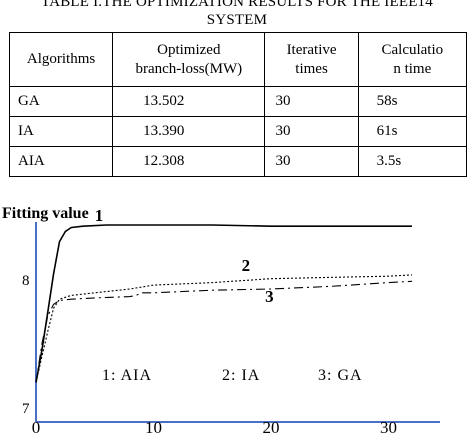 Image resolution: width=474 pixels, height=433 pixels. What do you see at coordinates (412, 131) in the screenshot?
I see `cell-calculation-time: 61s` at bounding box center [412, 131].